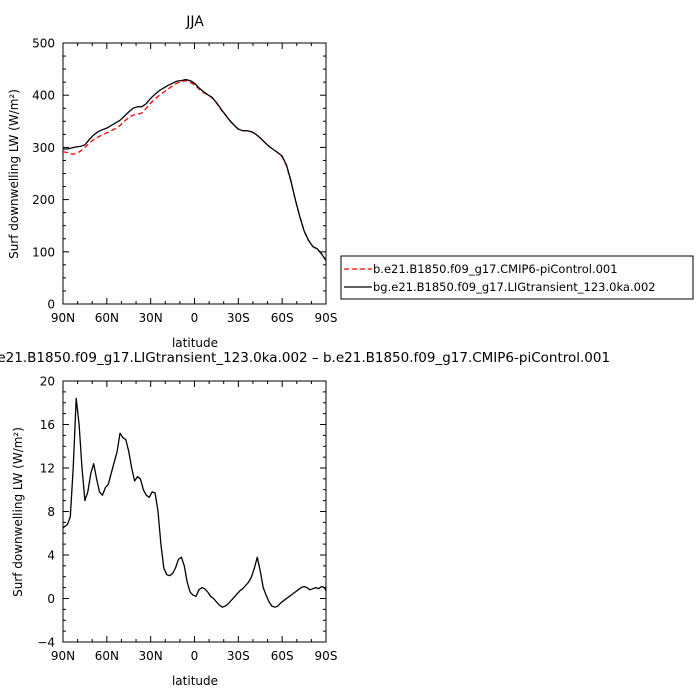 This screenshot has height=700, width=700. I want to click on bottom-chart-ylabel: Surf downwelling LW (W/m²), so click(18, 512).